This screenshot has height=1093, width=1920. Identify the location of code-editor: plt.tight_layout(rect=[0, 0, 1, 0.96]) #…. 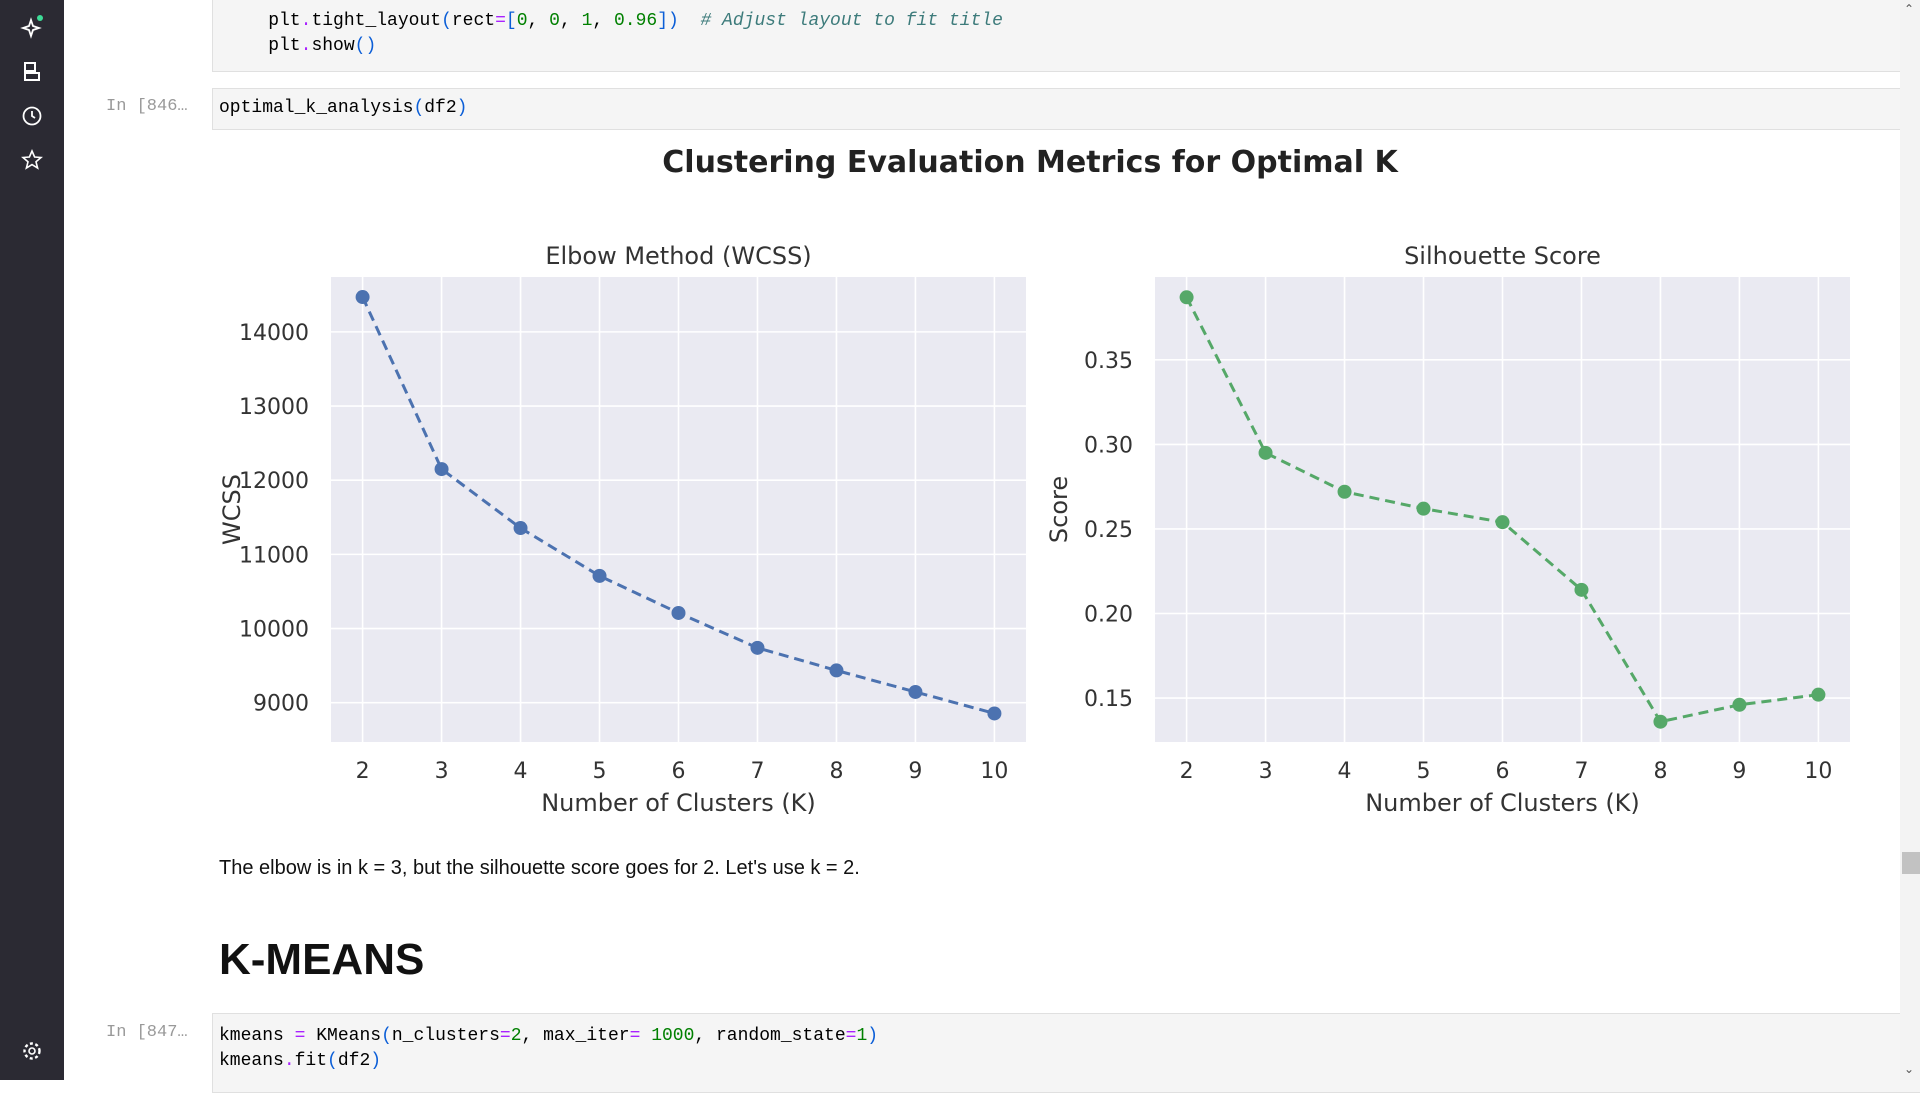
(1072, 34).